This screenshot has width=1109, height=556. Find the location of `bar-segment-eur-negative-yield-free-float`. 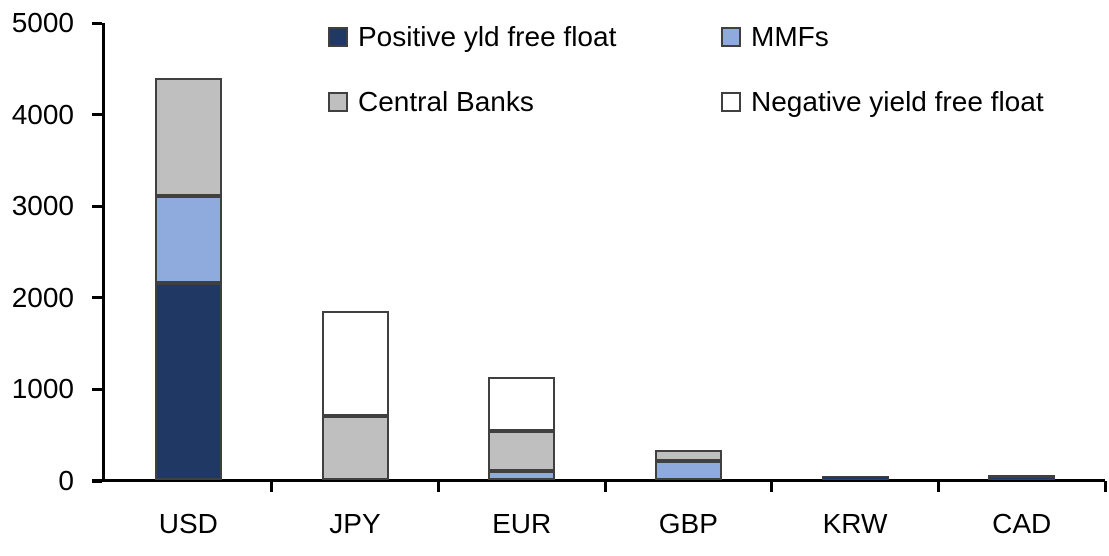

bar-segment-eur-negative-yield-free-float is located at coordinates (522, 404).